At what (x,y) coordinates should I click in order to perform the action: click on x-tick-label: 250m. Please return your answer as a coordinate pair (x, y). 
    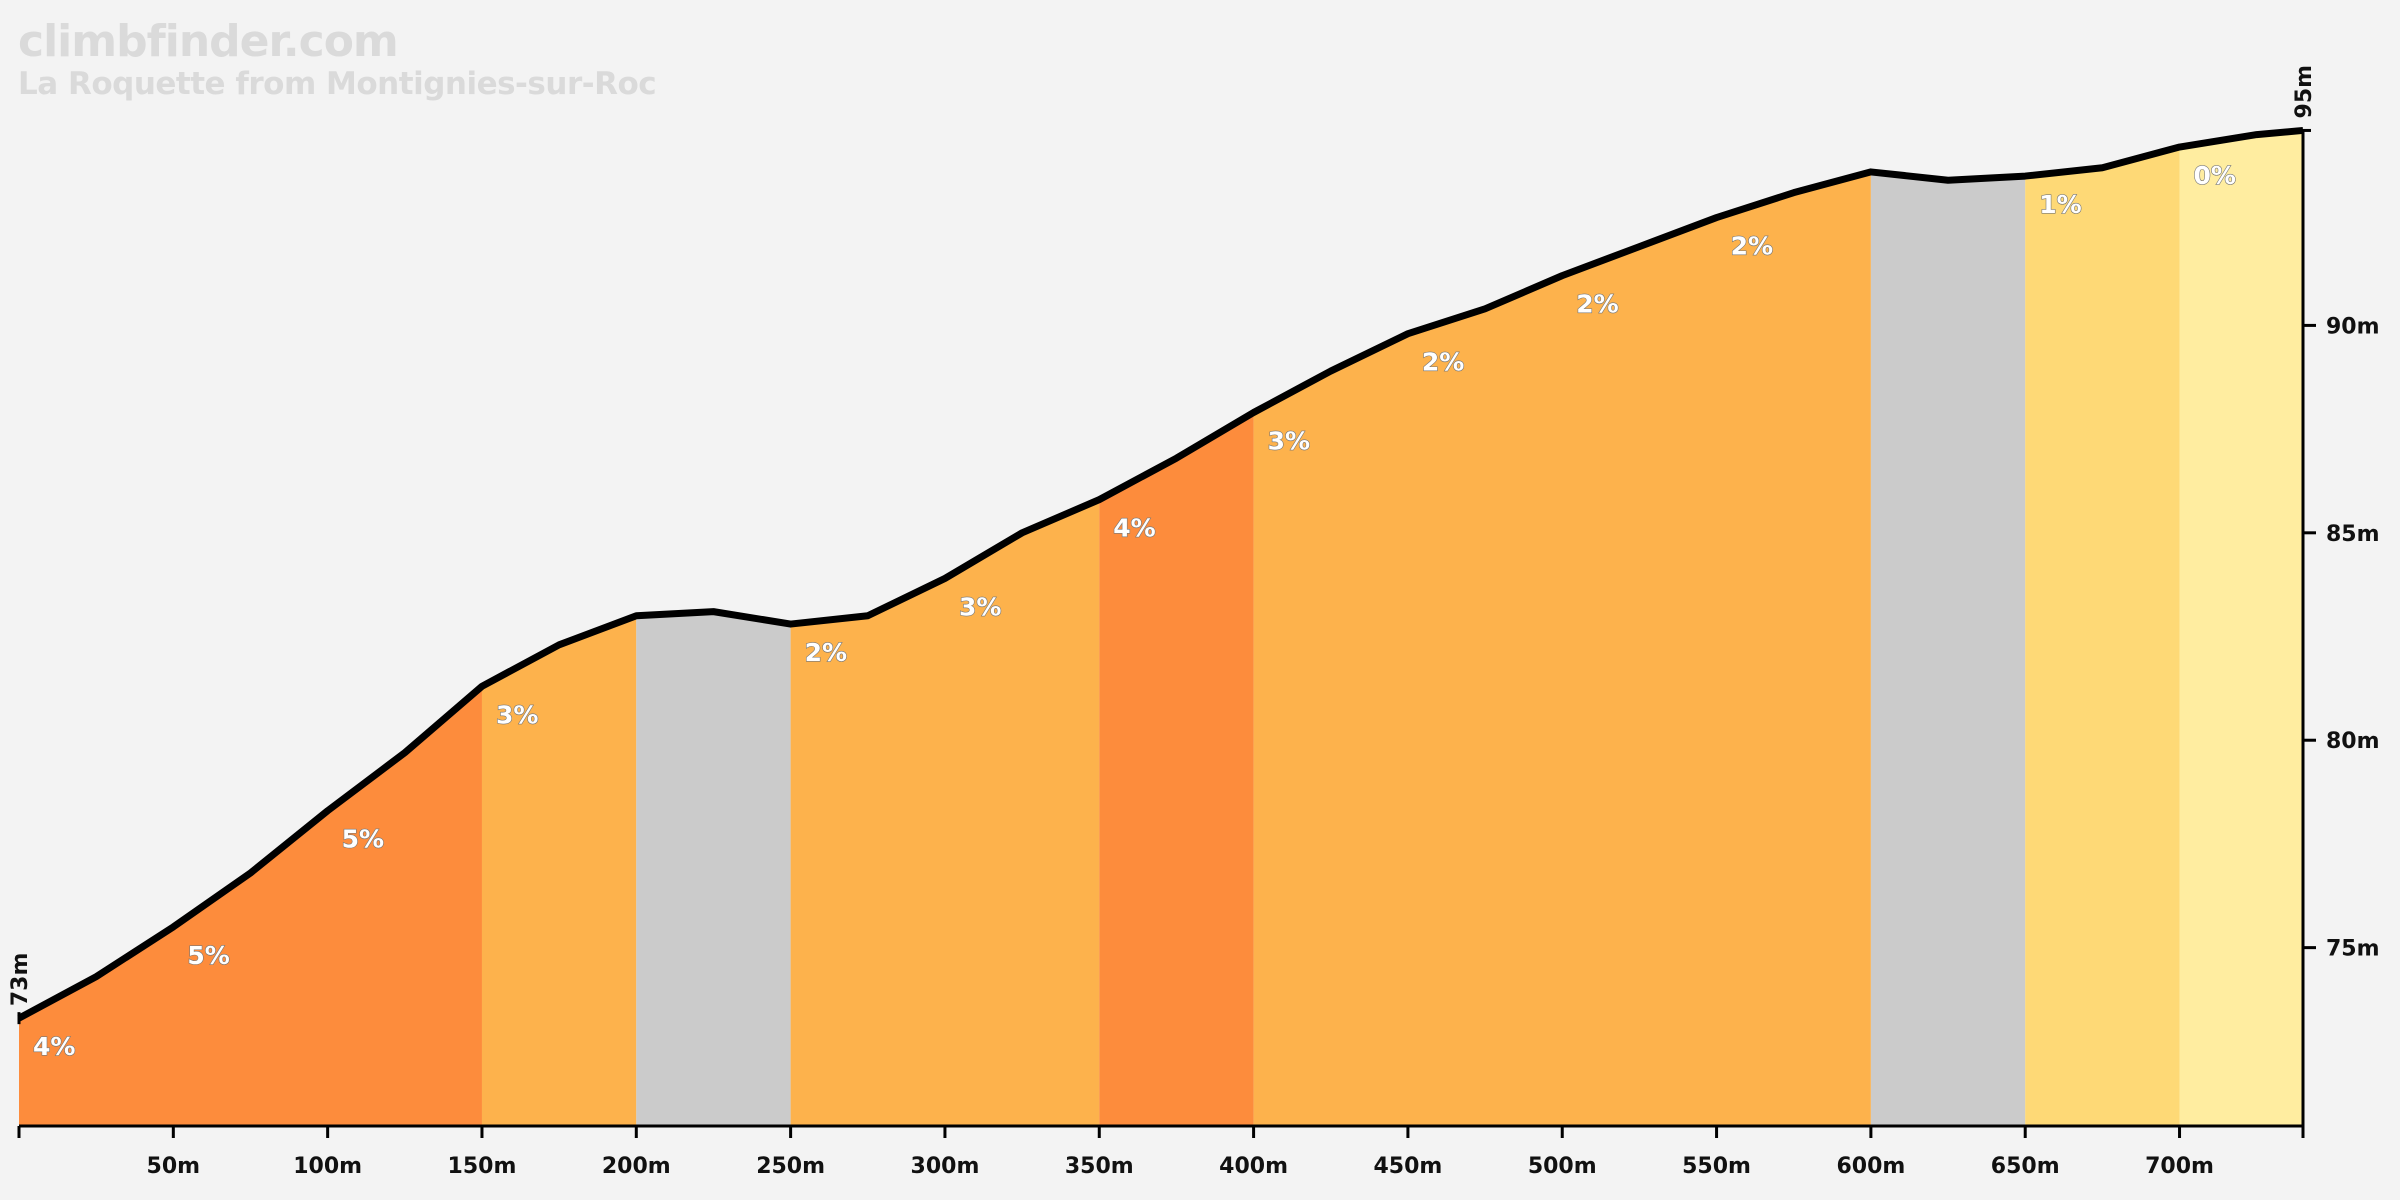
    Looking at the image, I should click on (790, 1166).